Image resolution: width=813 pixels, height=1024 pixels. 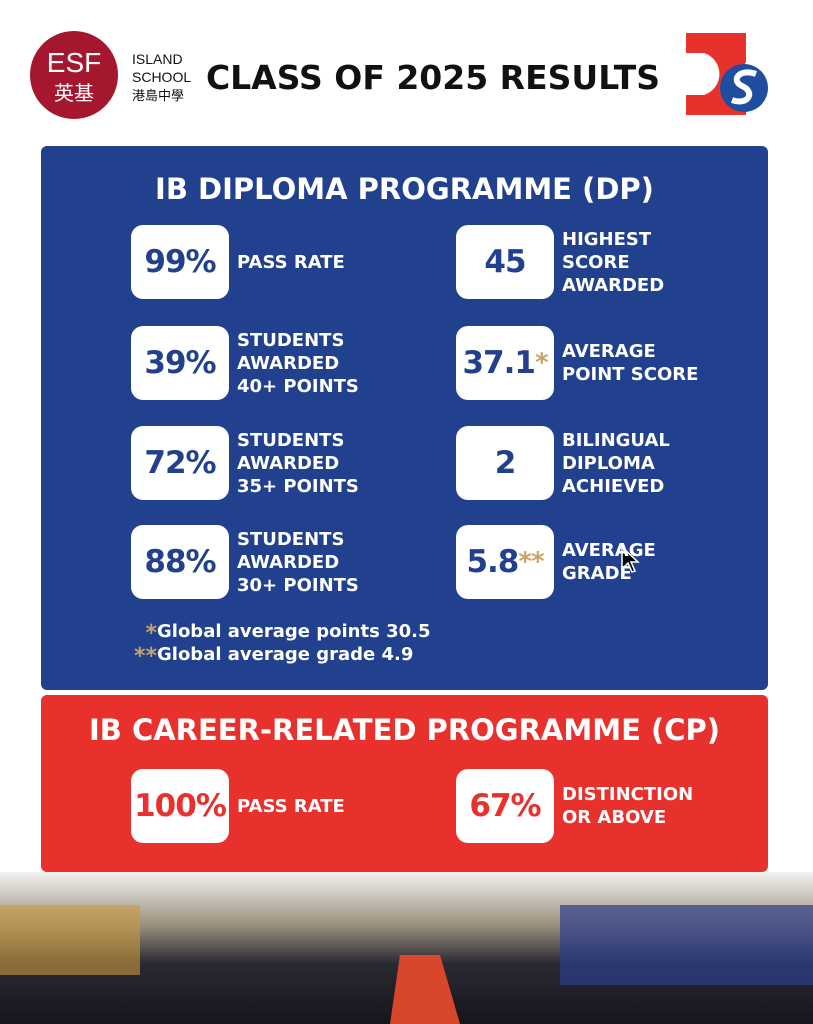 I want to click on stat-value-box: 39%, so click(x=180, y=363).